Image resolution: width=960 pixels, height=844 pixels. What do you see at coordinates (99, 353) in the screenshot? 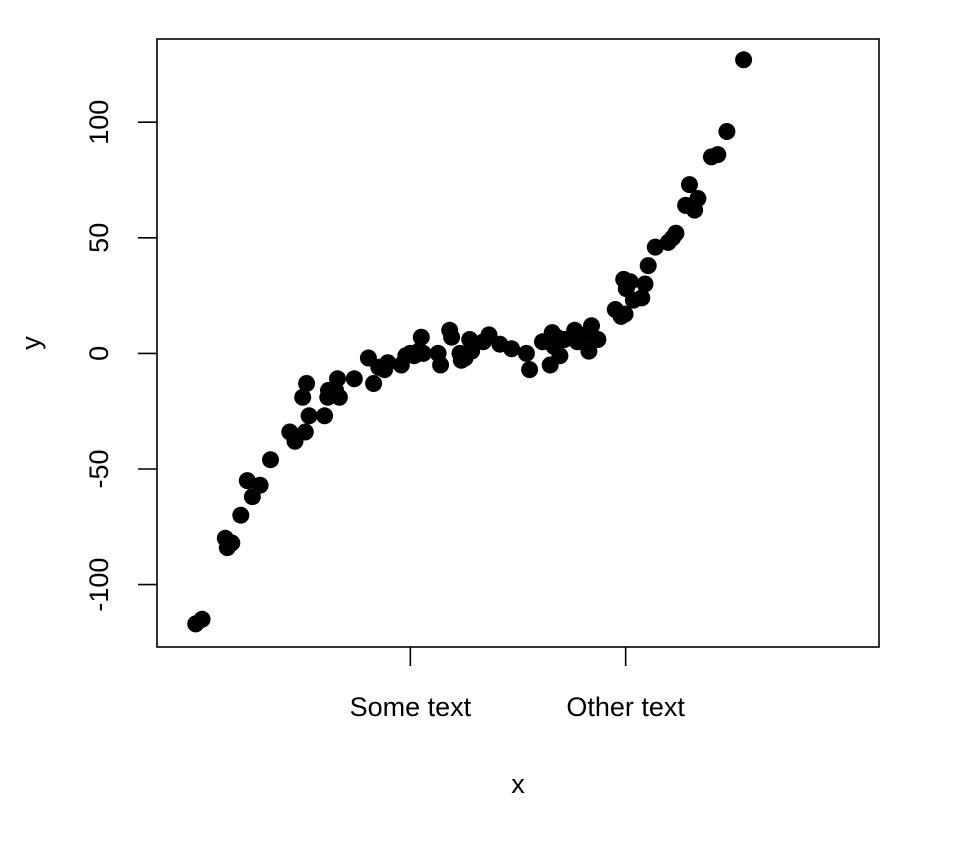
I see `y-tick-label-2: 0` at bounding box center [99, 353].